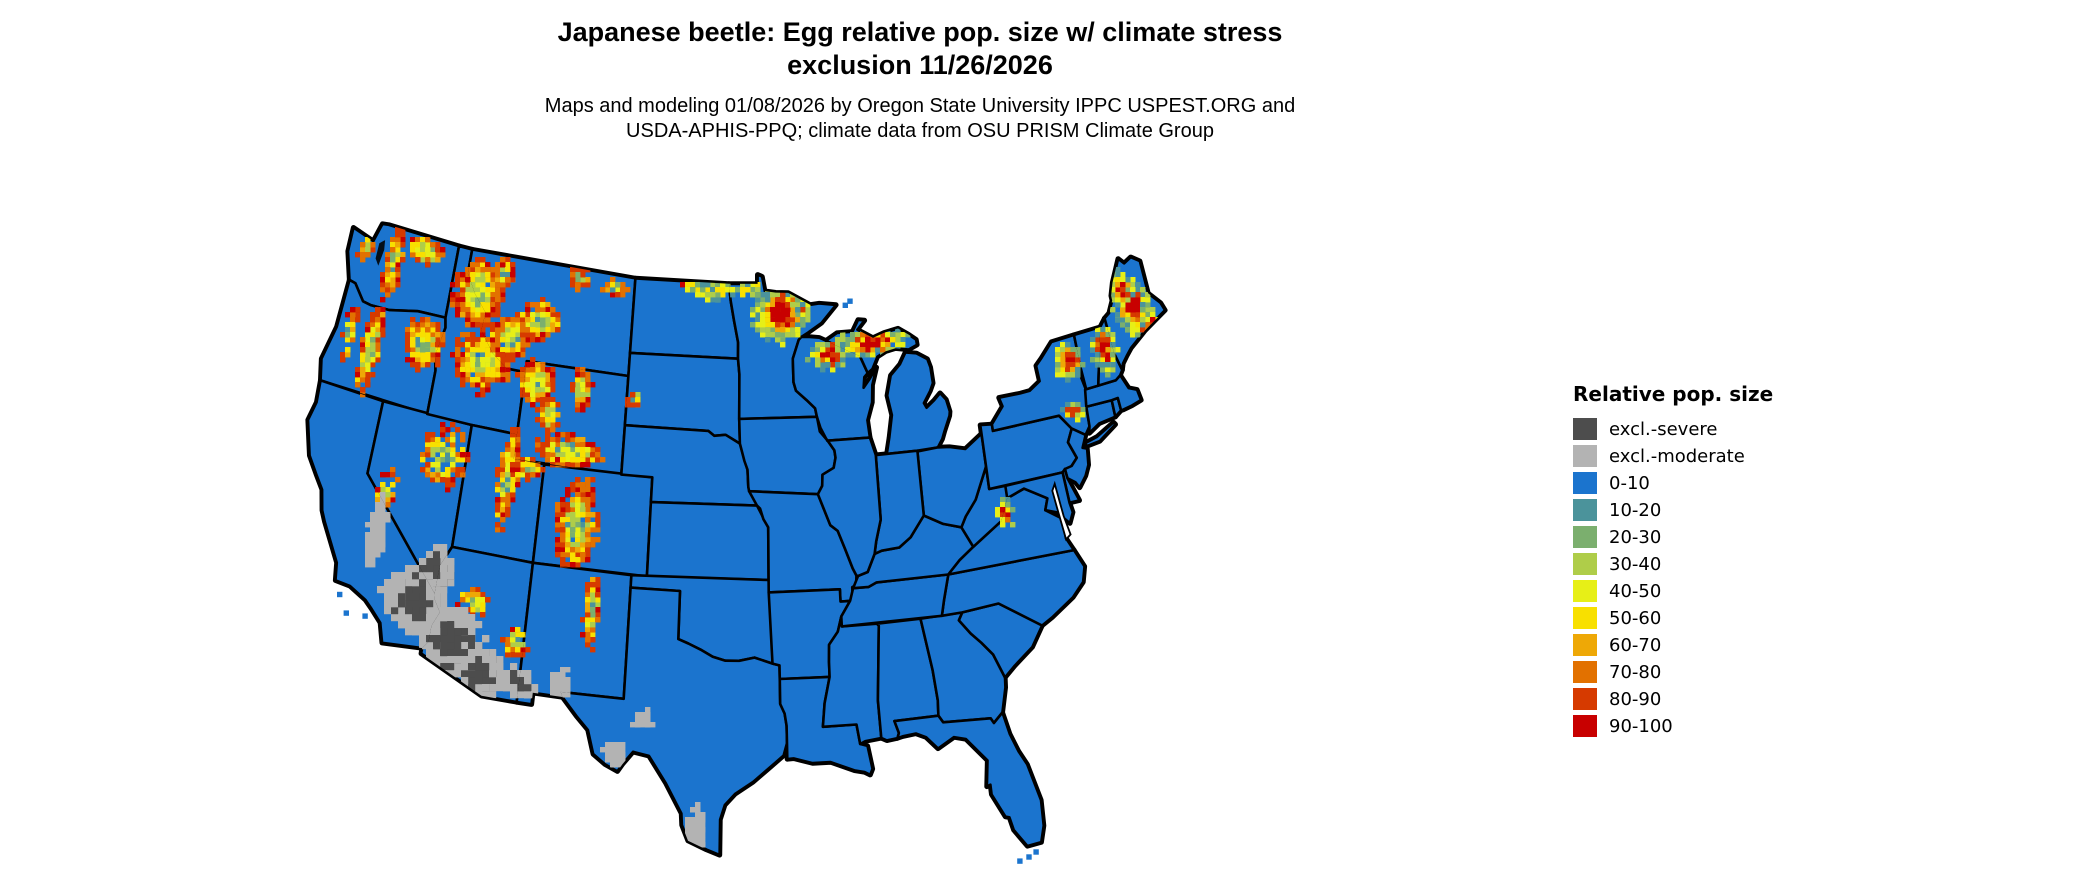 The height and width of the screenshot is (892, 2100). I want to click on legend-item-label: excl.-severe, so click(1663, 429).